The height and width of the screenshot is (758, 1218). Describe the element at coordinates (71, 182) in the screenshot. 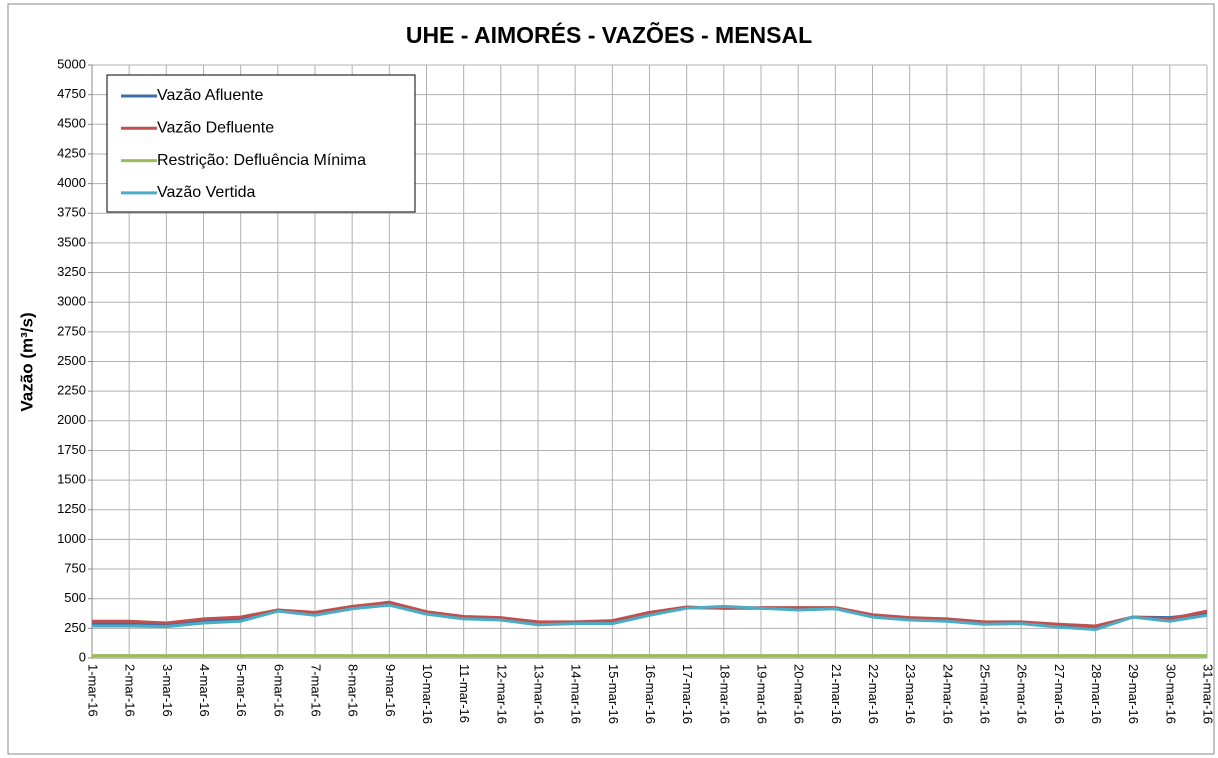

I see `y-tick-label: 4000` at that location.